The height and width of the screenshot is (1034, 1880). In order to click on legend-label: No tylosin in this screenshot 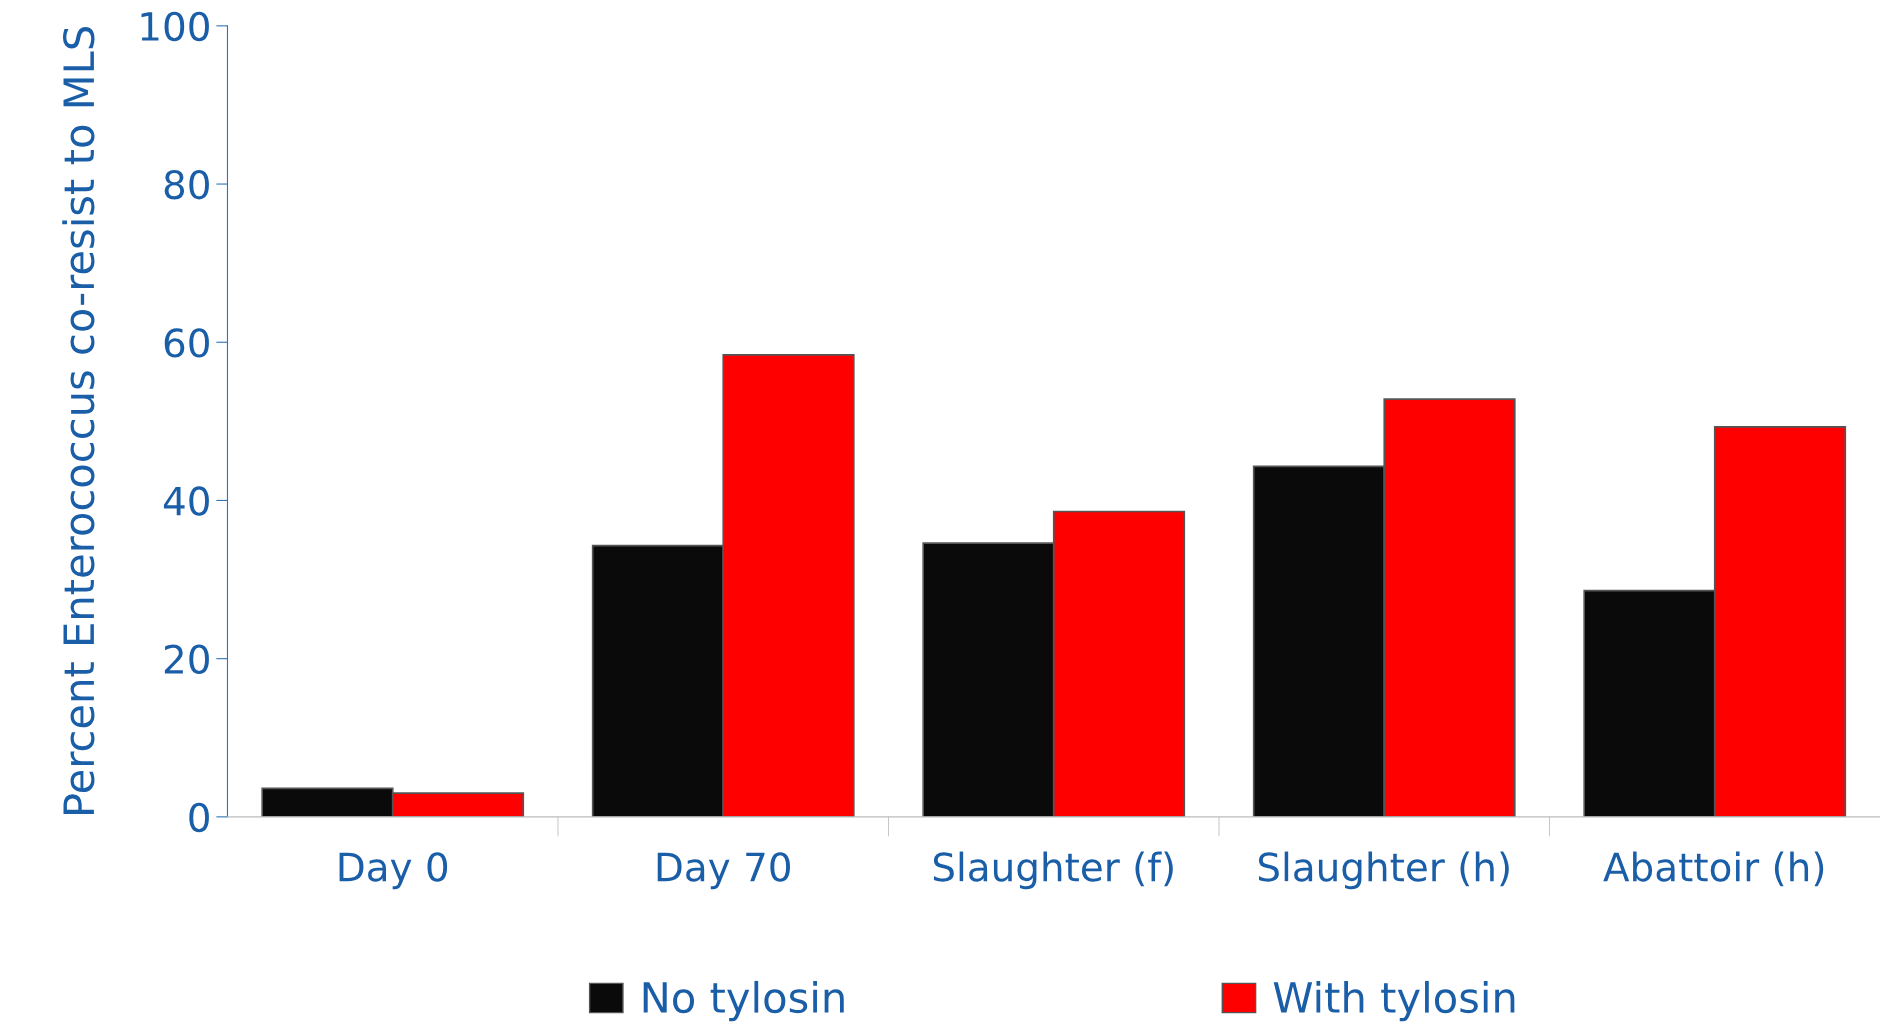, I will do `click(743, 1001)`.